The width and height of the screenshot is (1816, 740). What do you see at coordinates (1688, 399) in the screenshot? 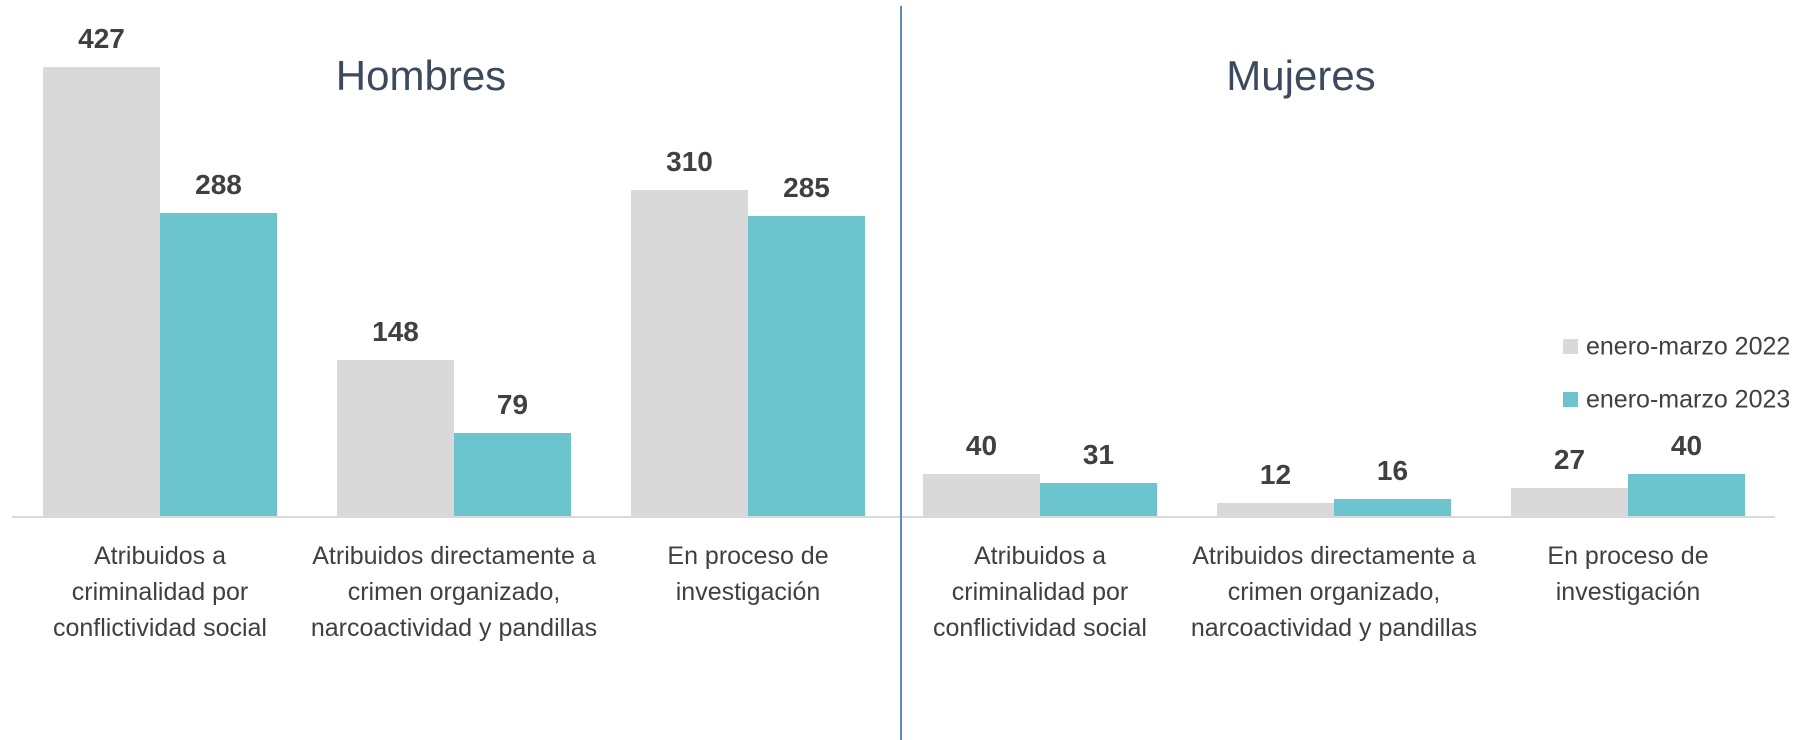
I see `legend-label: enero-marzo 2023` at bounding box center [1688, 399].